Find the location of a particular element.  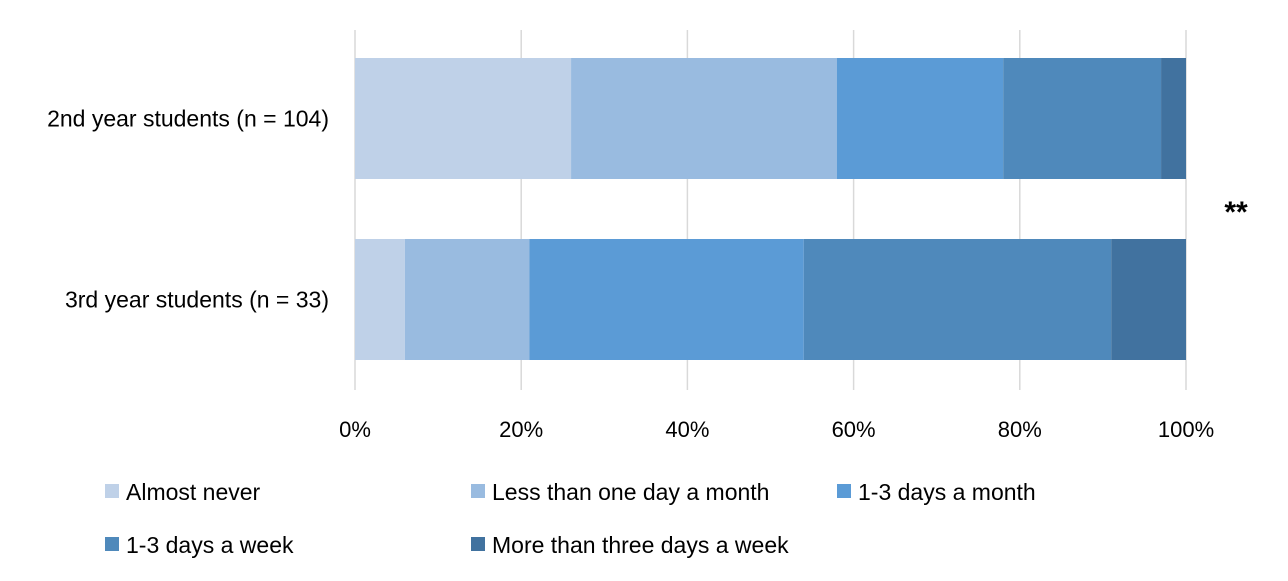

significance-annotation: ** is located at coordinates (1236, 212).